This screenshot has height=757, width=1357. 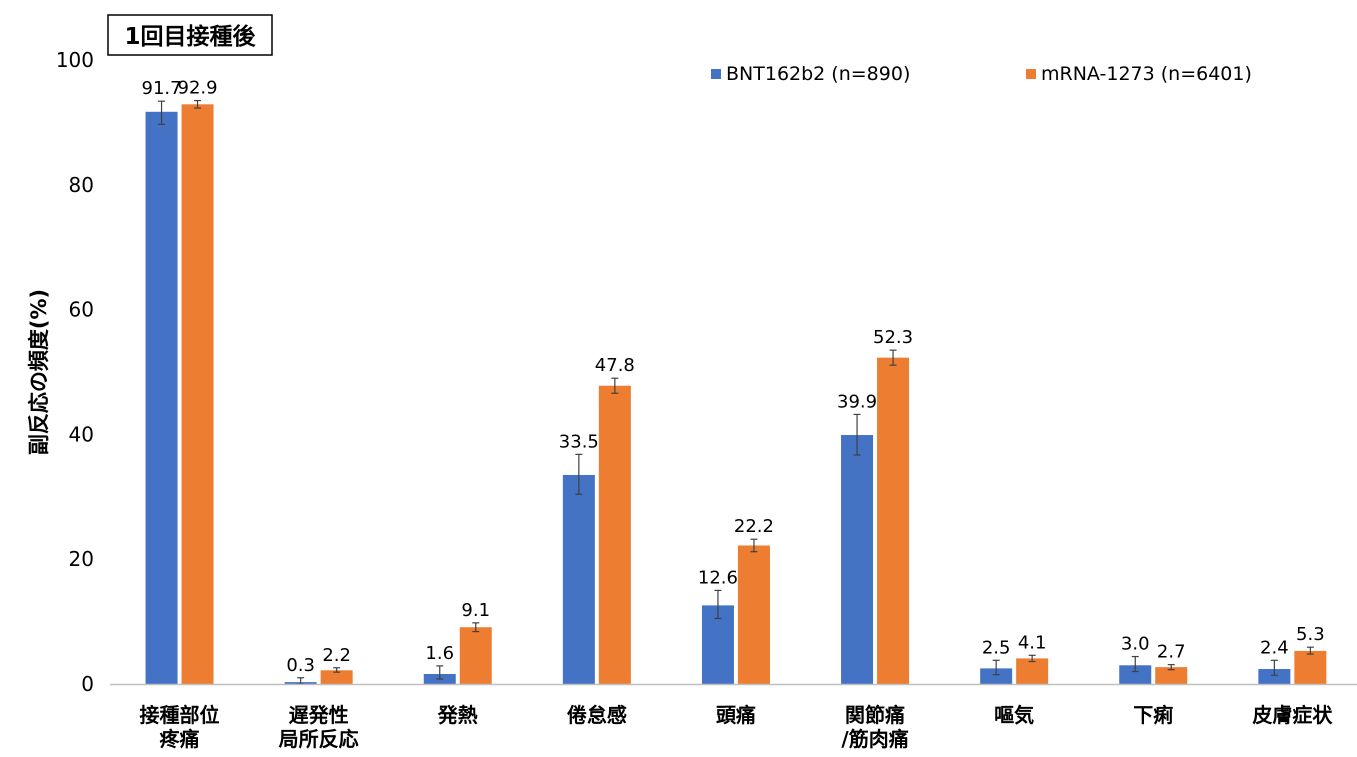 I want to click on x-tick-label: 皮膚症状, so click(x=1292, y=715).